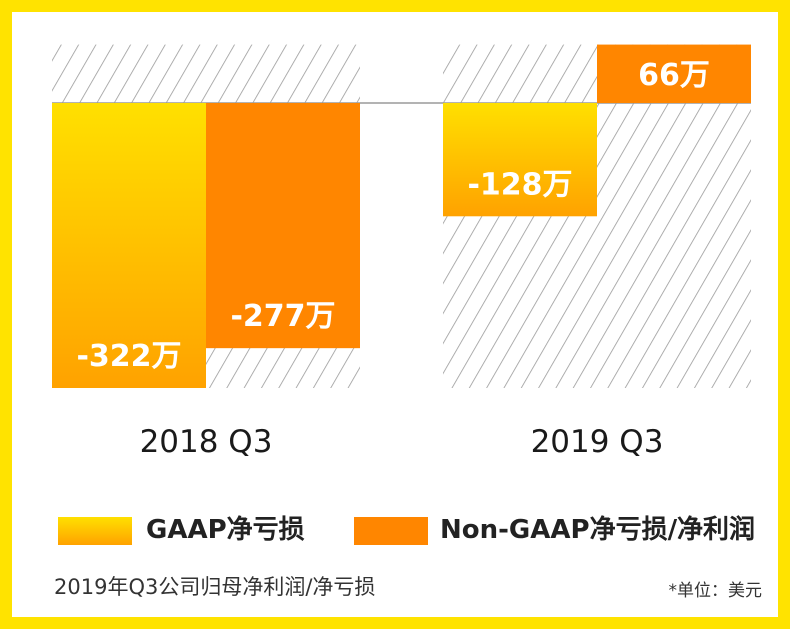  What do you see at coordinates (391, 531) in the screenshot?
I see `legend-swatch-nongaap` at bounding box center [391, 531].